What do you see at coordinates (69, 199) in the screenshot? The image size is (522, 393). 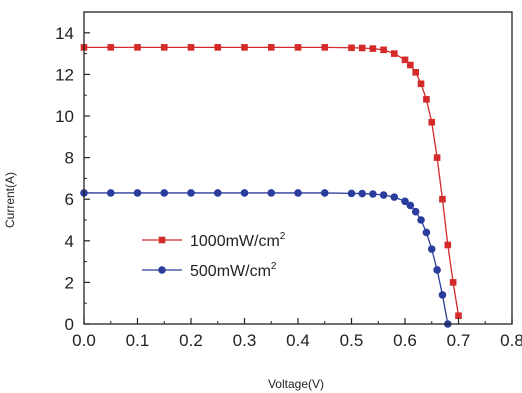 I see `y-tick-label: 6` at bounding box center [69, 199].